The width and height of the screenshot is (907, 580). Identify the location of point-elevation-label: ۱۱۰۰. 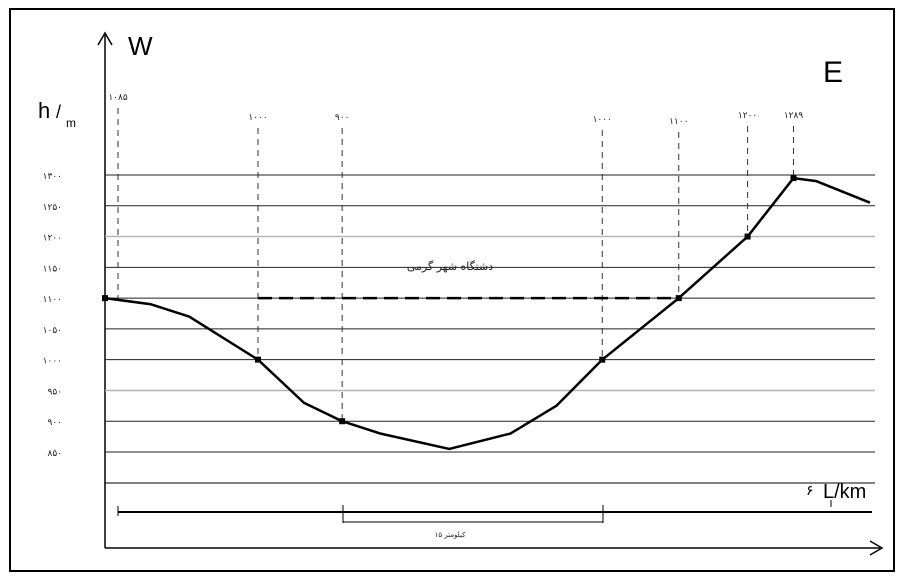
(678, 122).